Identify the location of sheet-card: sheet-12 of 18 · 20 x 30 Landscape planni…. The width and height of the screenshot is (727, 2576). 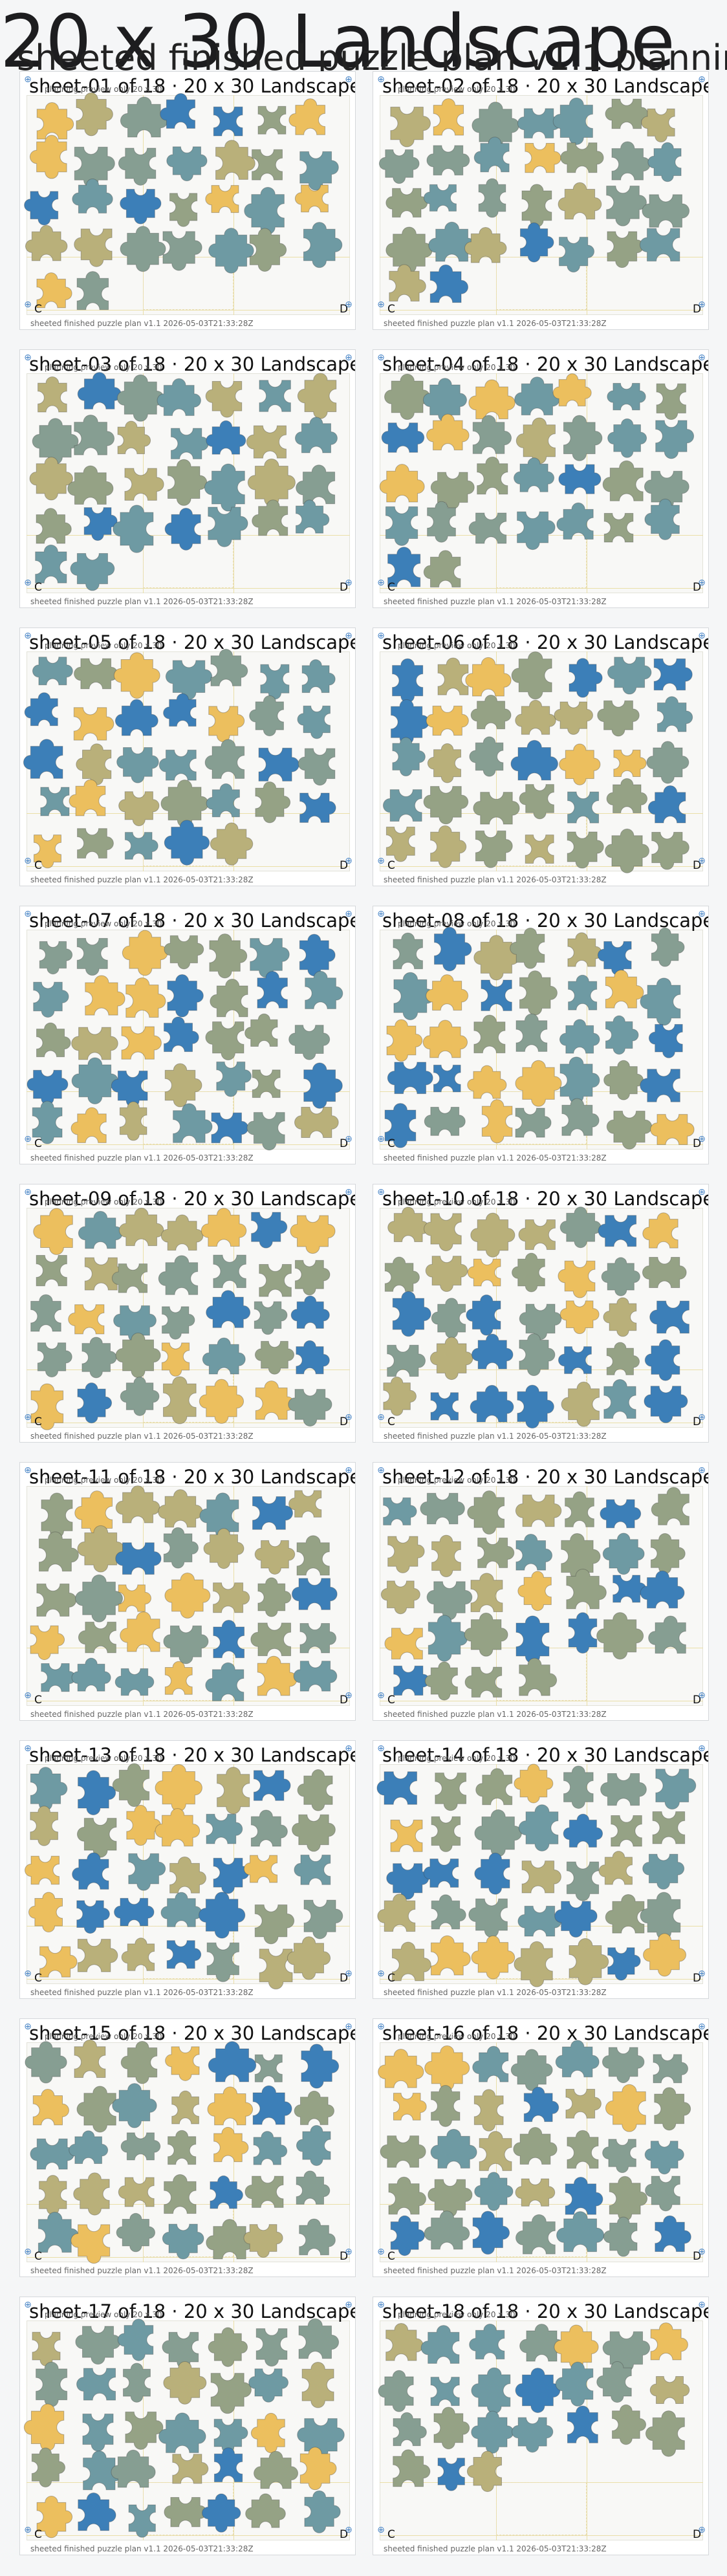
(541, 1591).